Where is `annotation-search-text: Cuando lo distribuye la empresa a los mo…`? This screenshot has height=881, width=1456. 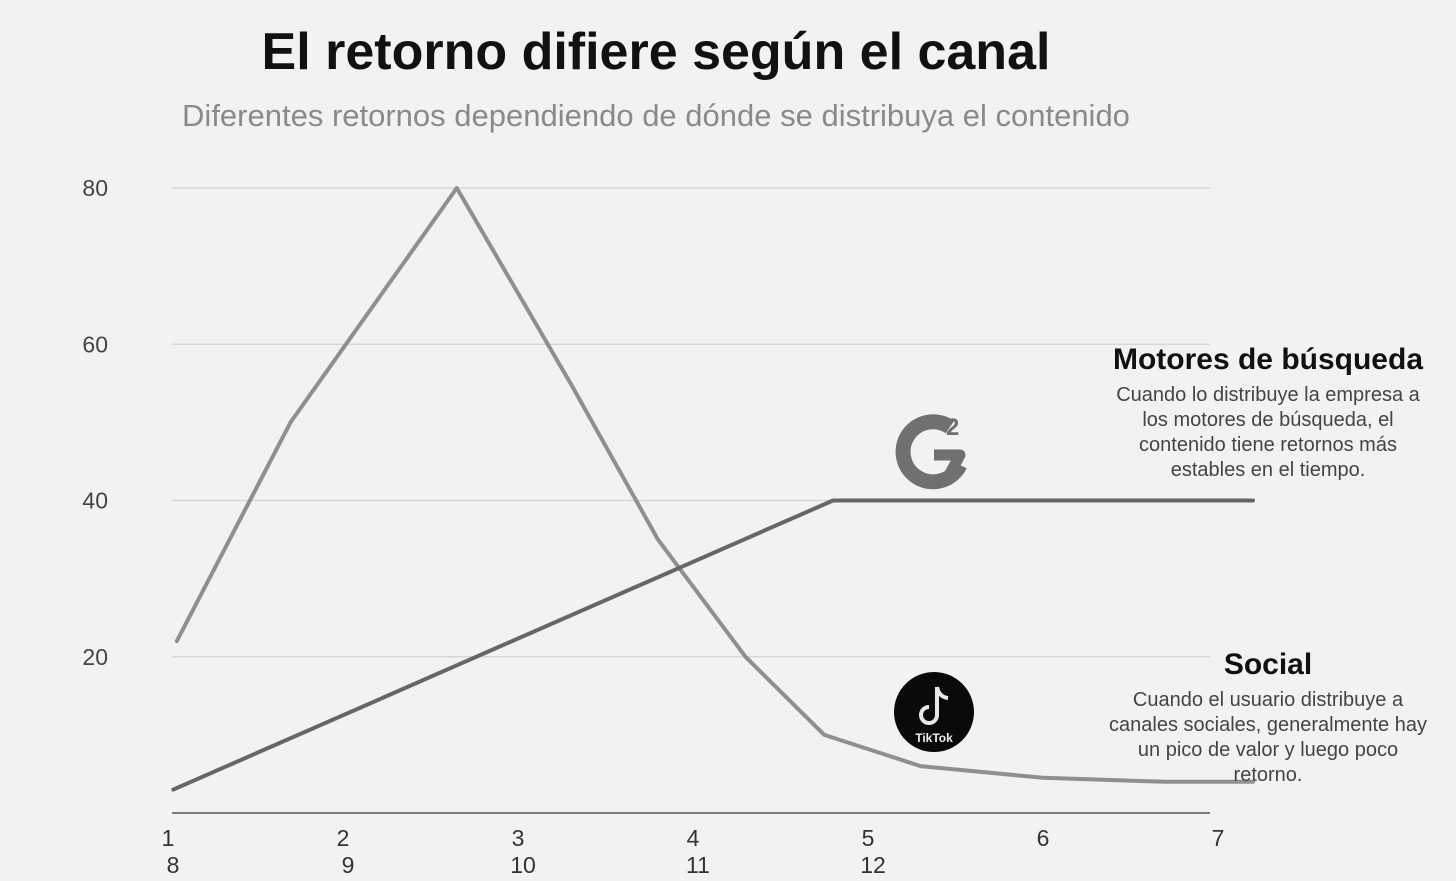
annotation-search-text: Cuando lo distribuye la empresa a los mo… is located at coordinates (1268, 433).